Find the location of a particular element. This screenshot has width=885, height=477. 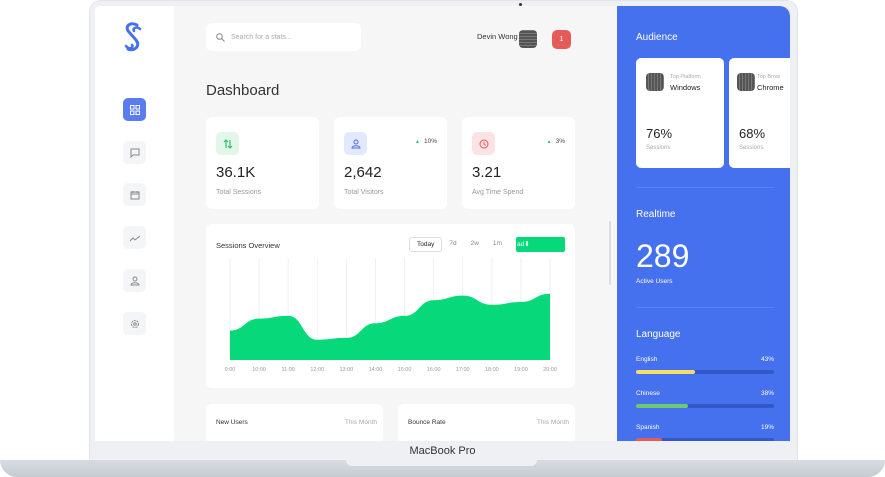

stat-change: ▲ 3% is located at coordinates (556, 141).